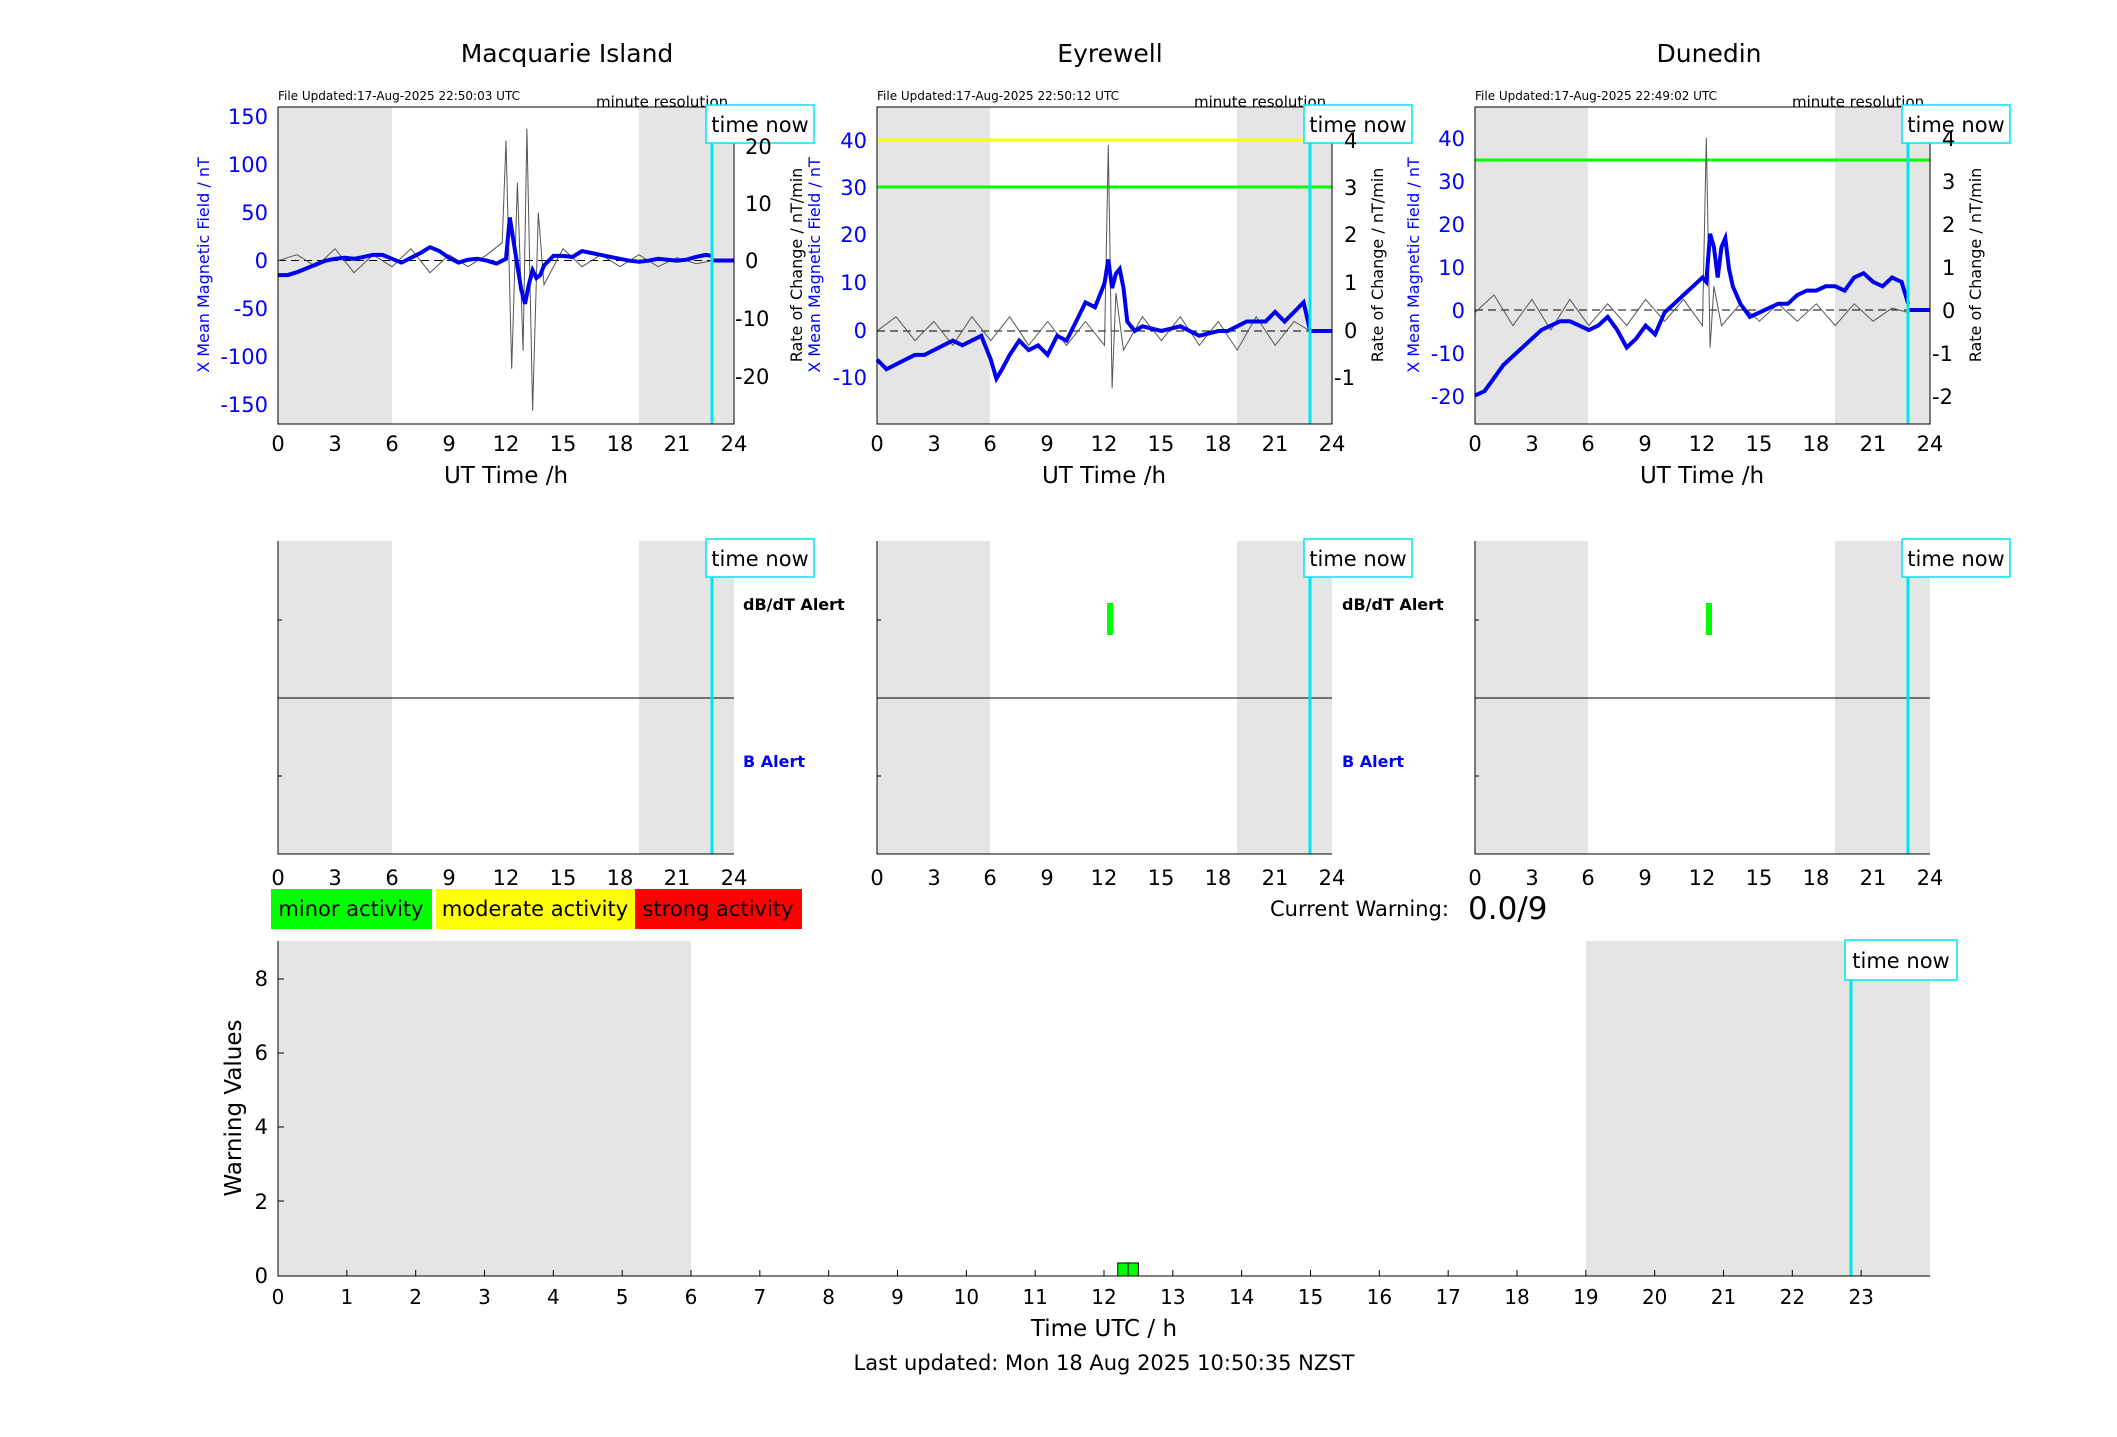  I want to click on x-axis: 0 3 6 9 12 15 18 21 24, so click(1107, 444).